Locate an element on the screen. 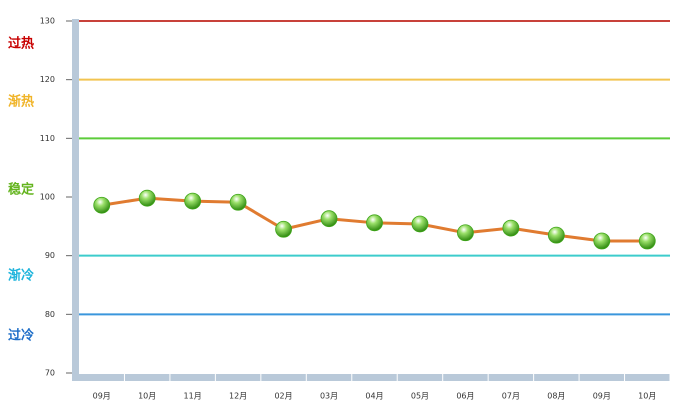  y-tick-label: 90 is located at coordinates (50, 255).